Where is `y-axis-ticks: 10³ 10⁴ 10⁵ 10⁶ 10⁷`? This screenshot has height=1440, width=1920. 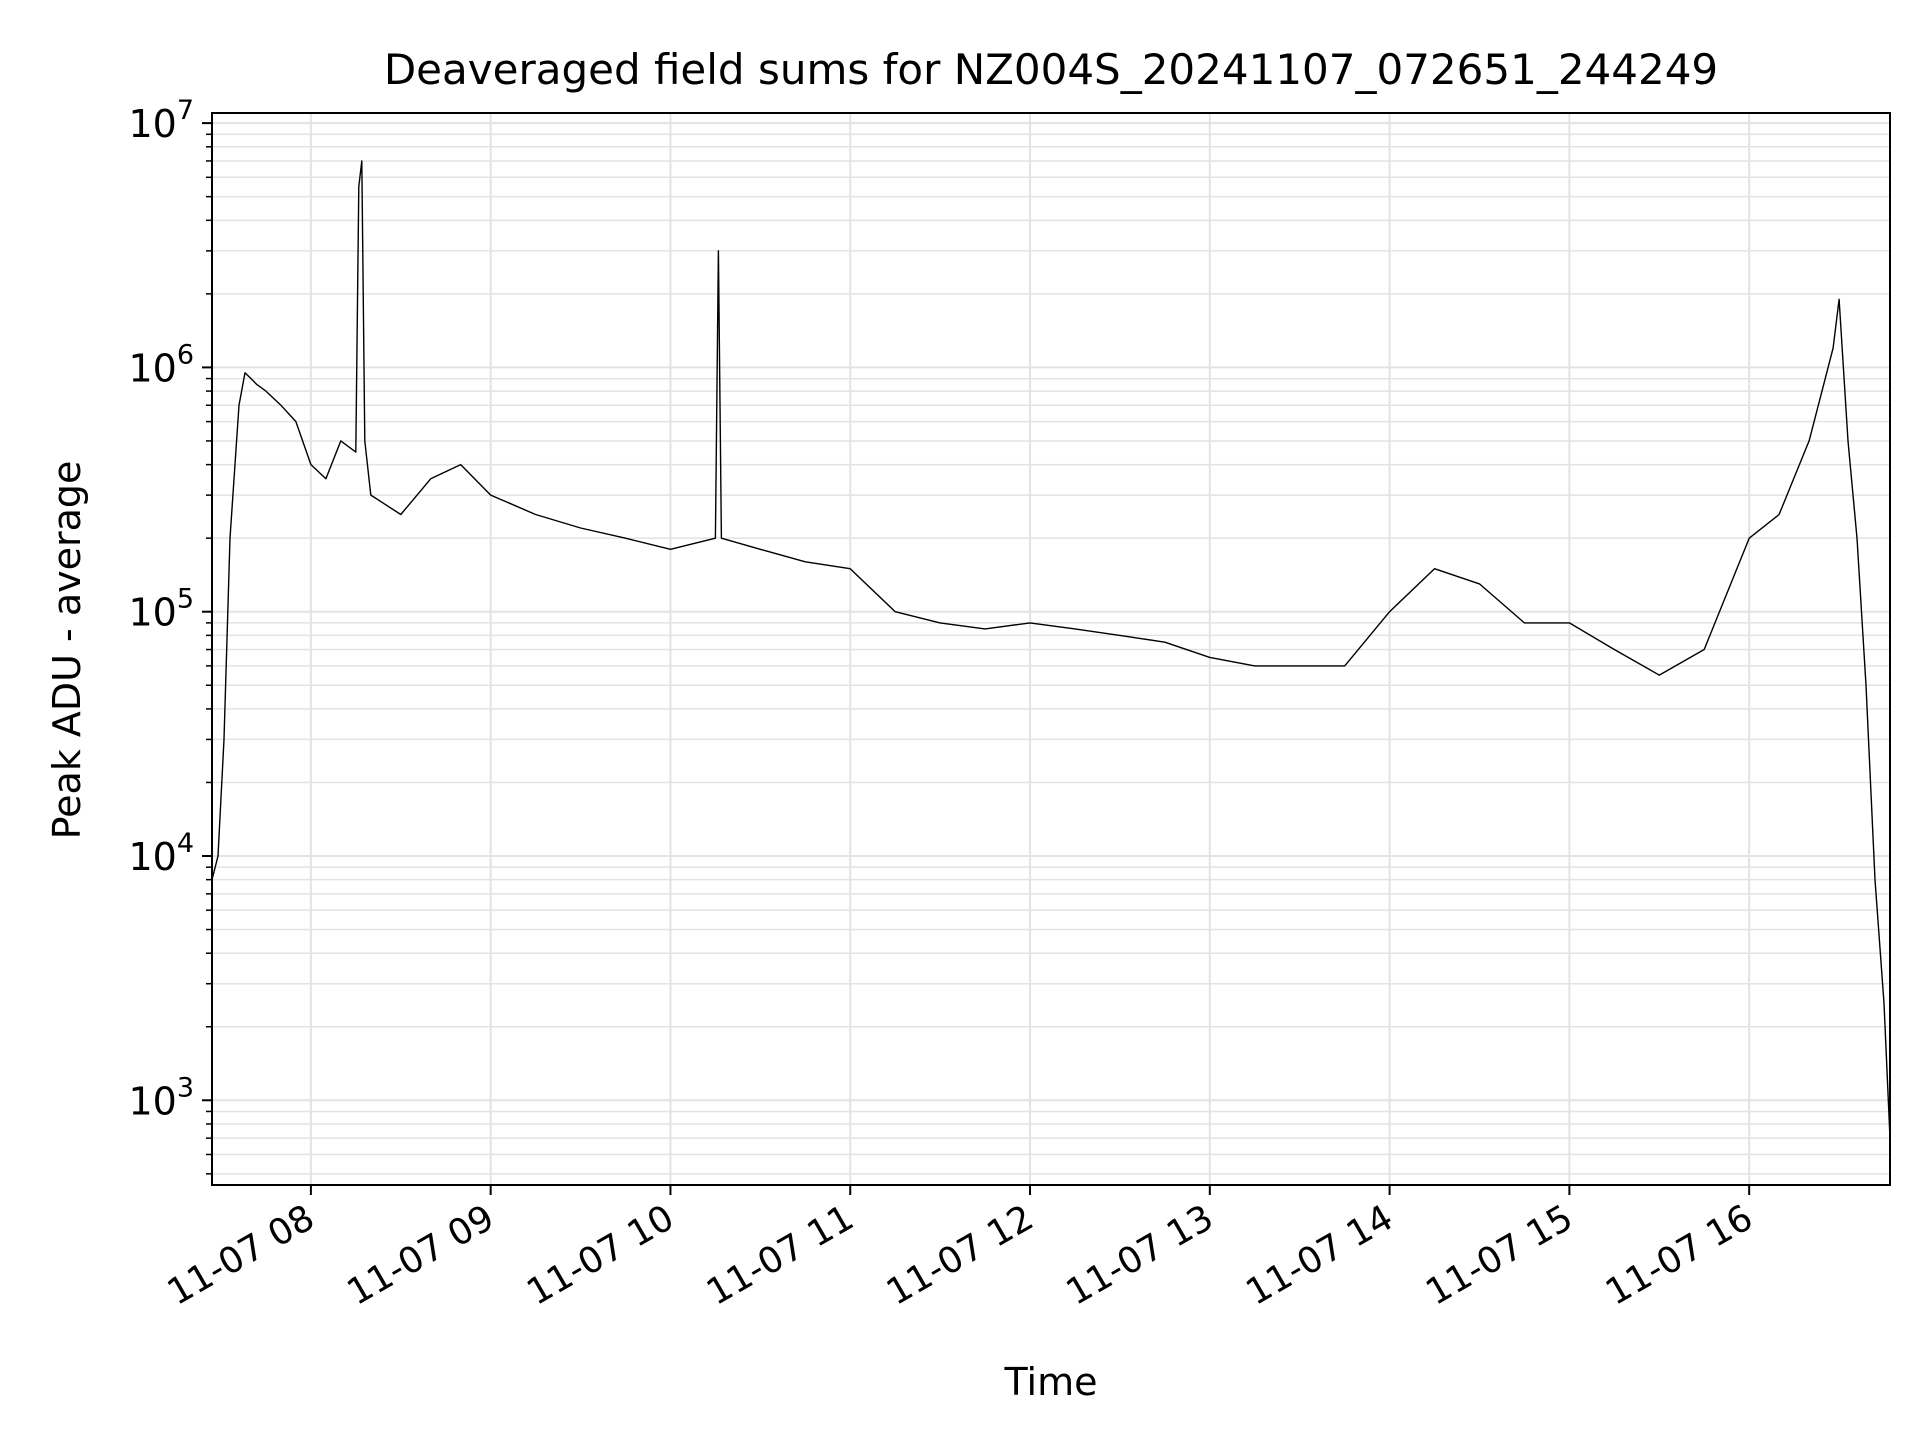
y-axis-ticks: 10³ 10⁴ 10⁵ 10⁶ 10⁷ is located at coordinates (170, 635).